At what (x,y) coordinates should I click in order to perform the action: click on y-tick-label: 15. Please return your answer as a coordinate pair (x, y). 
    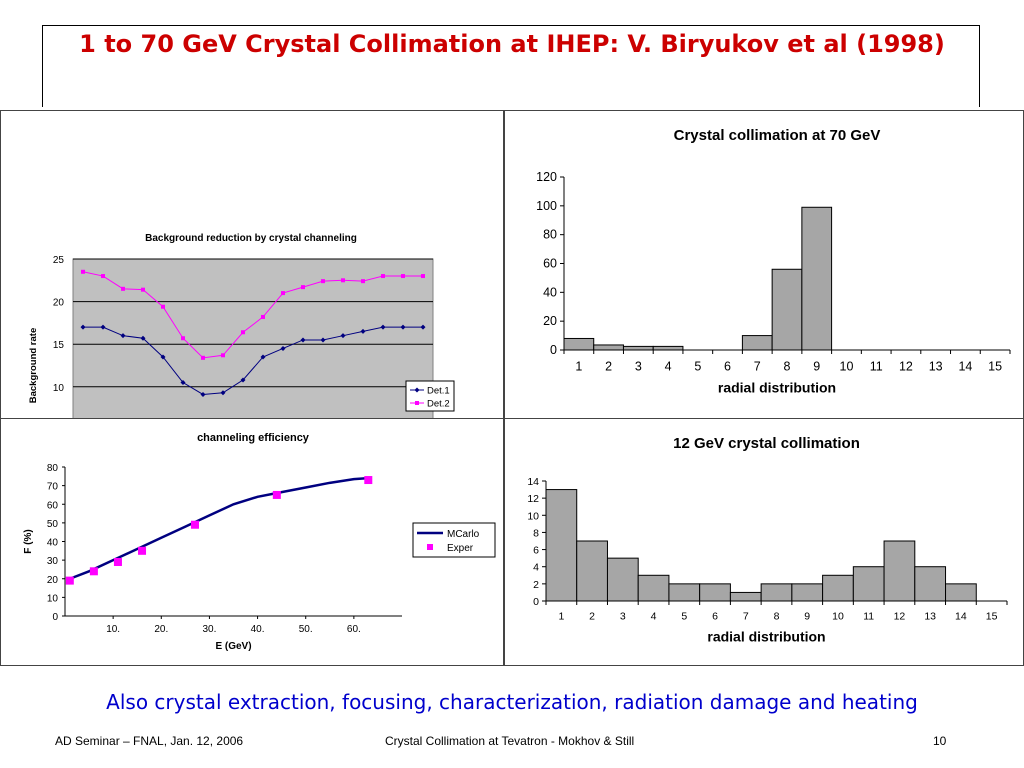
    Looking at the image, I should click on (59, 345).